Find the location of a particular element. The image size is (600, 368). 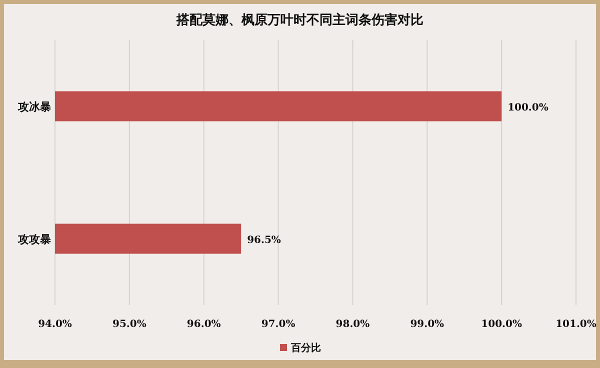

y-tick-label: 攻攻暴 is located at coordinates (34, 239).